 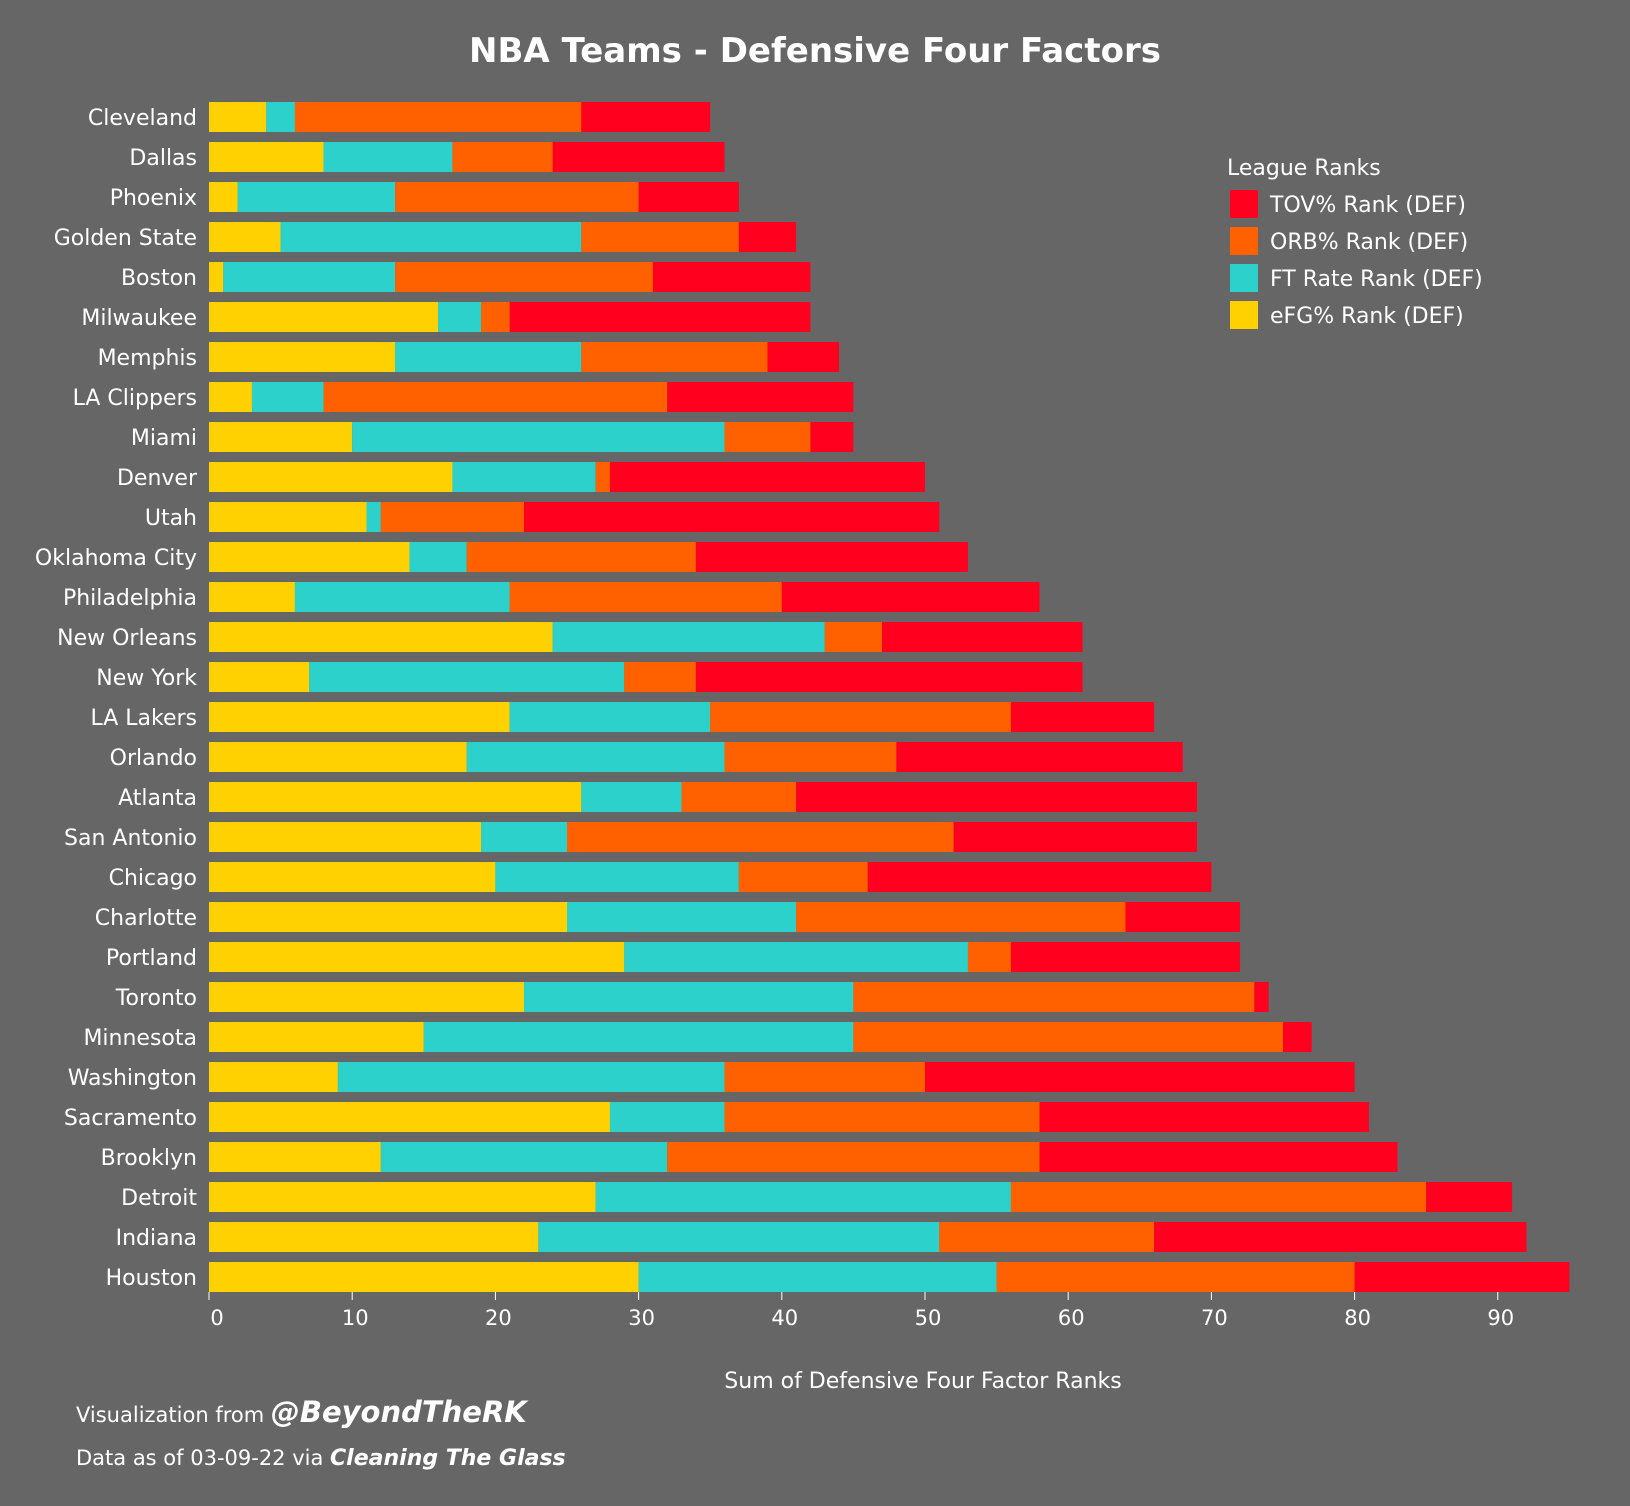 I want to click on bar-brooklyn-efg-rank-def, so click(x=295, y=1157).